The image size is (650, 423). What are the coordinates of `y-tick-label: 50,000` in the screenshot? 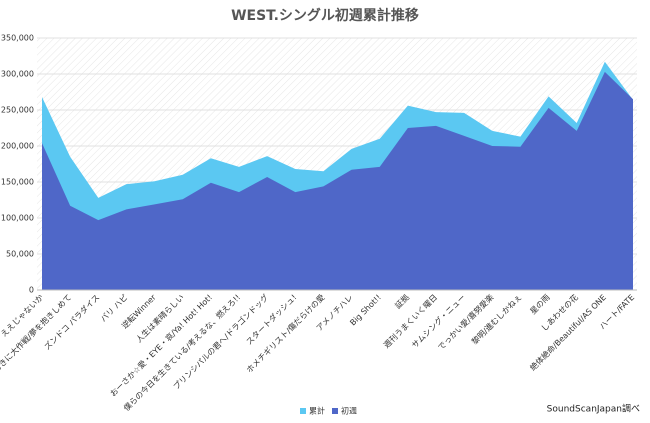 It's located at (20, 254).